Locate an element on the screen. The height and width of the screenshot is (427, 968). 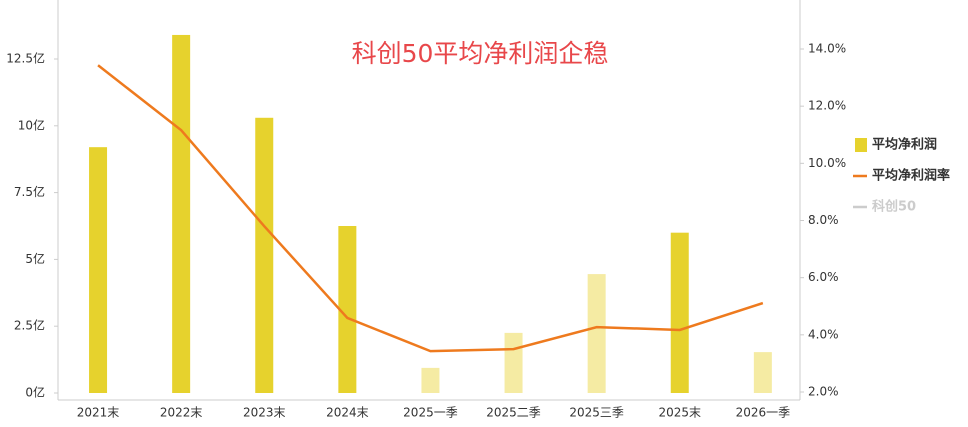
y2-tick-label: 14.0% is located at coordinates (827, 49).